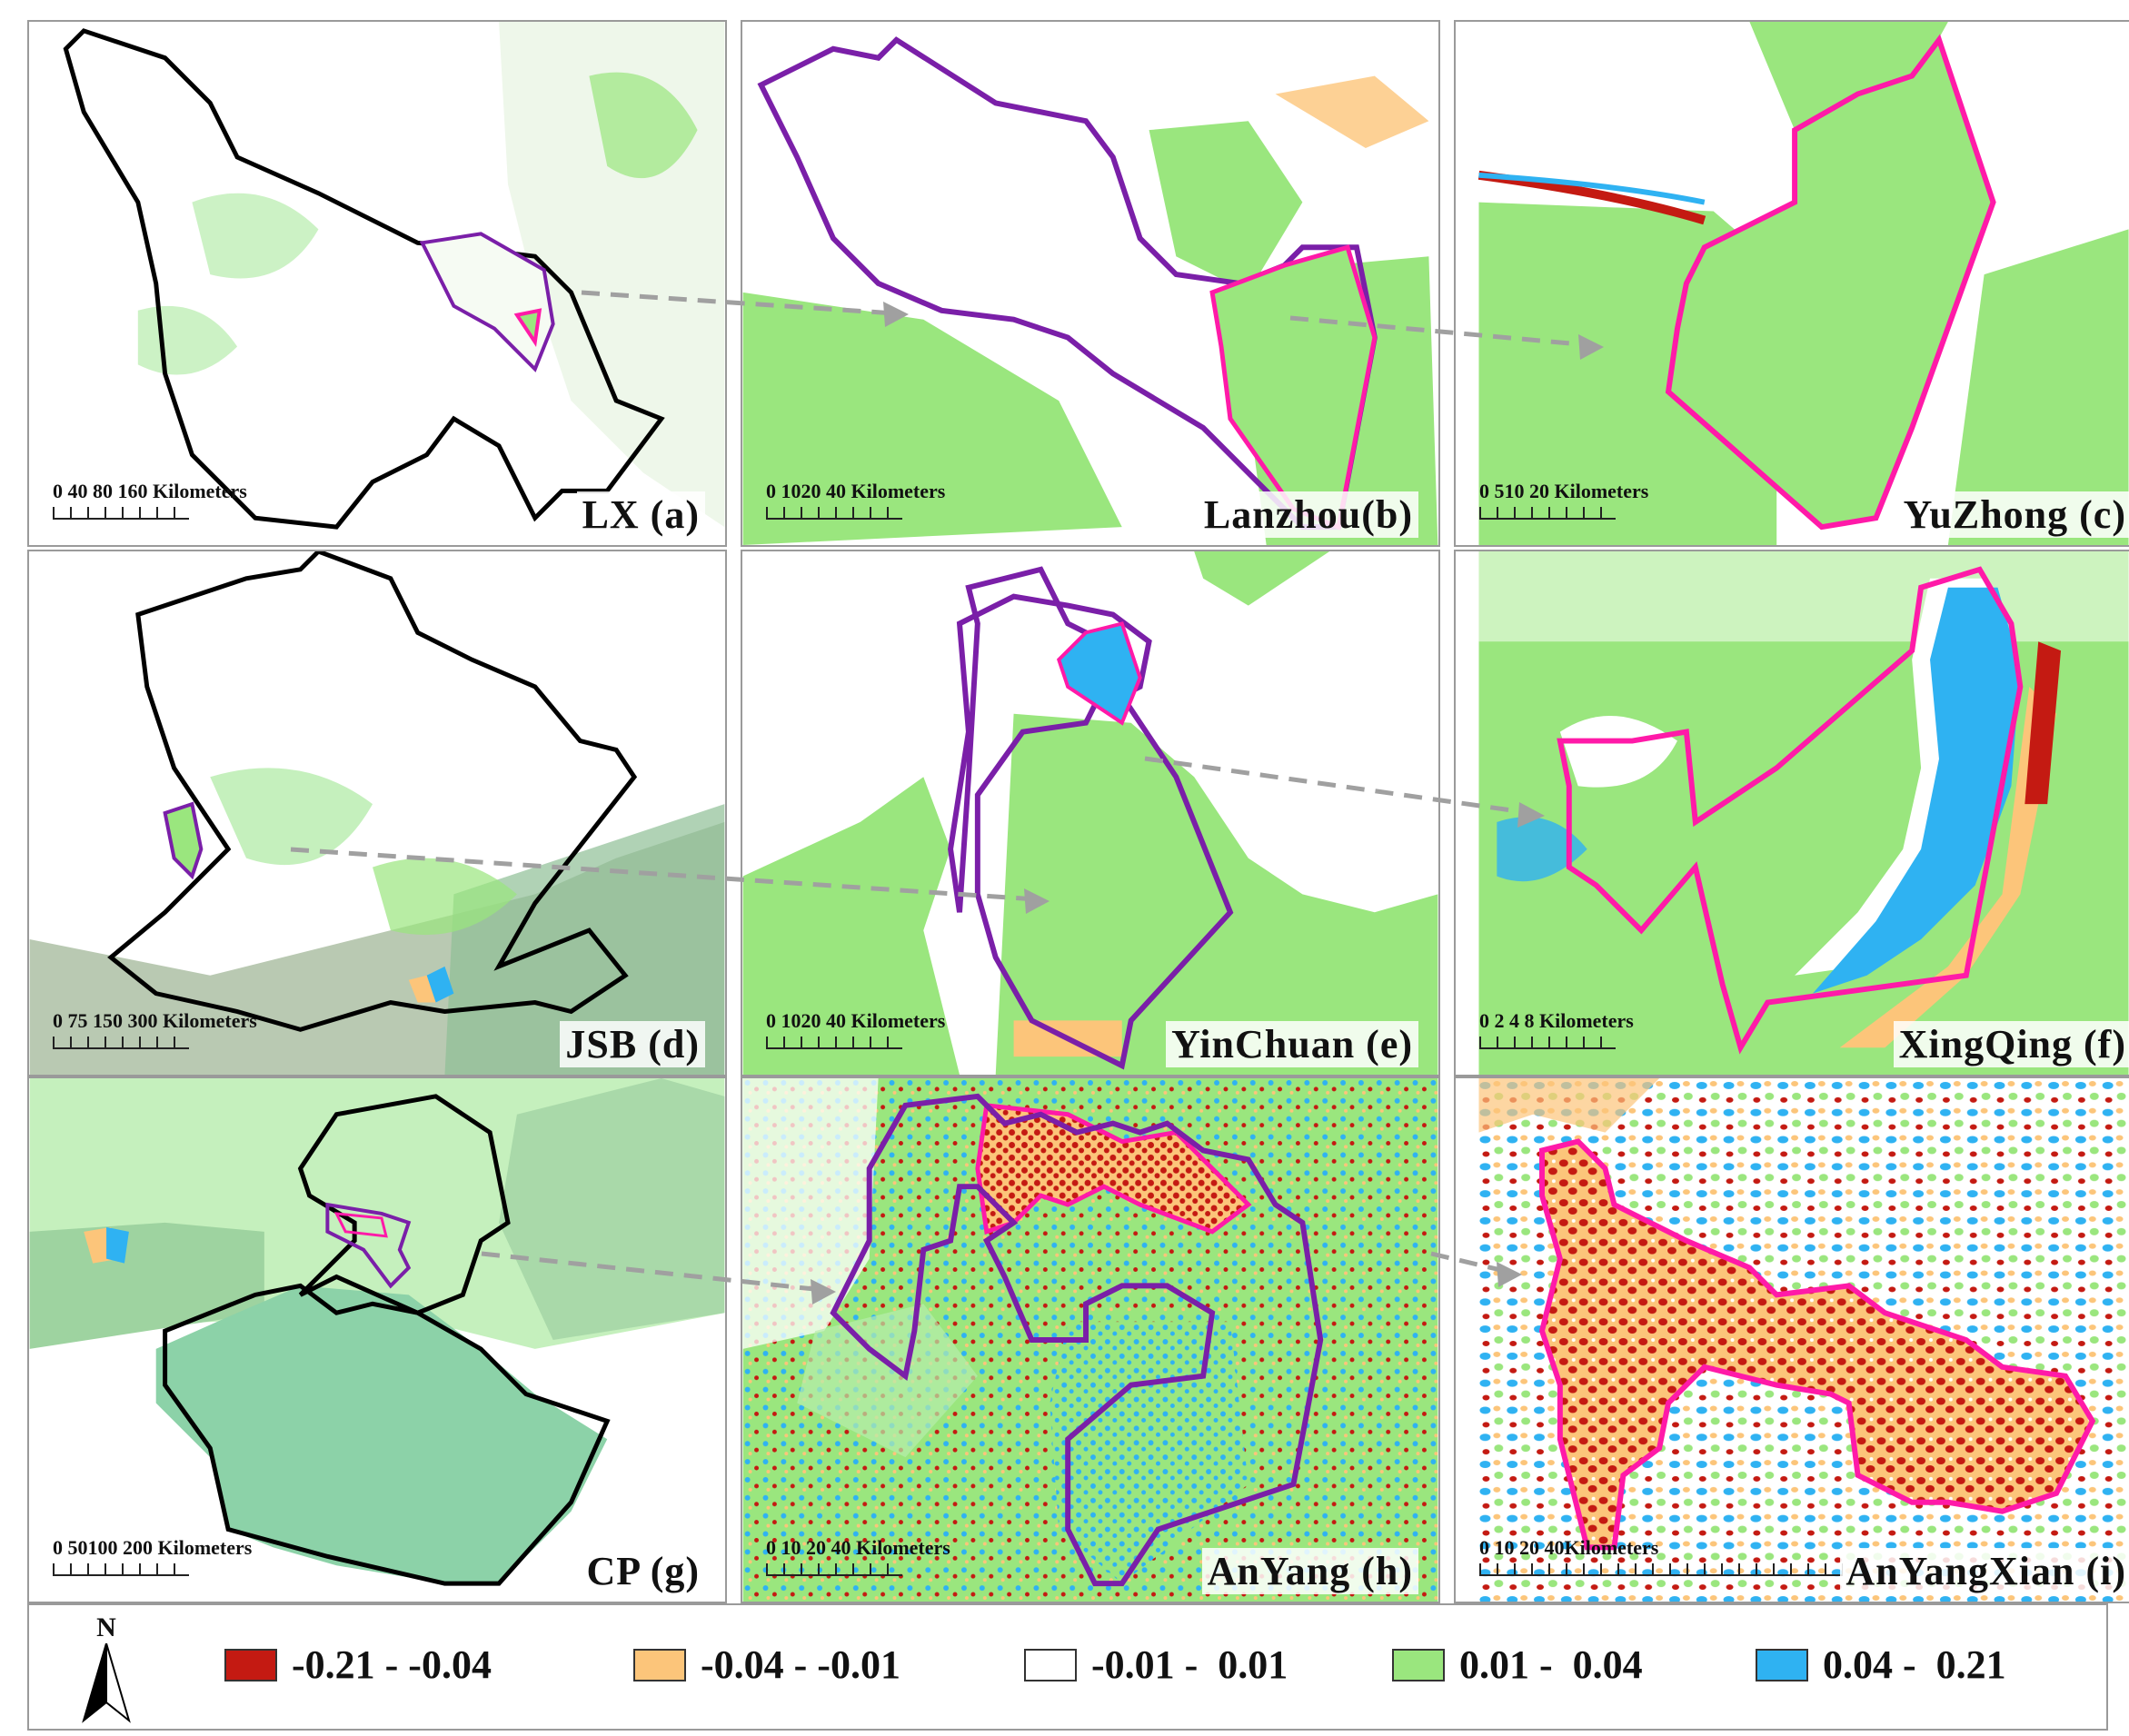 The width and height of the screenshot is (2129, 1736). What do you see at coordinates (1914, 1664) in the screenshot?
I see `legend-label: 0.04 - 0.21` at bounding box center [1914, 1664].